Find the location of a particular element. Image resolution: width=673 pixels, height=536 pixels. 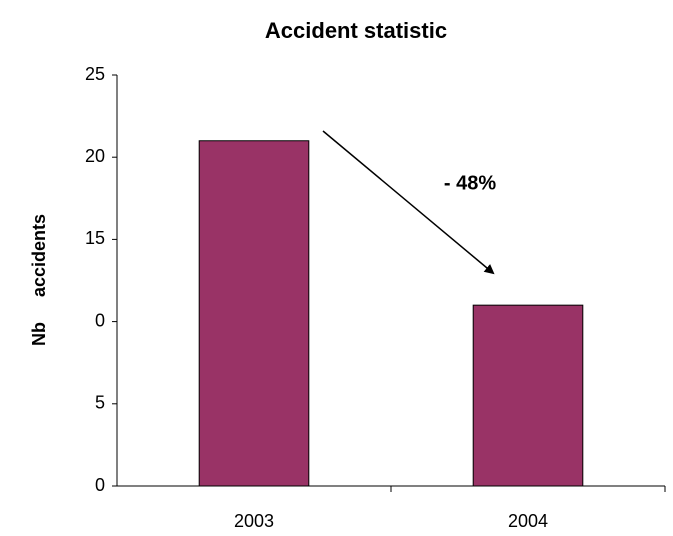

y-axis-label: Nb accidents is located at coordinates (39, 280).